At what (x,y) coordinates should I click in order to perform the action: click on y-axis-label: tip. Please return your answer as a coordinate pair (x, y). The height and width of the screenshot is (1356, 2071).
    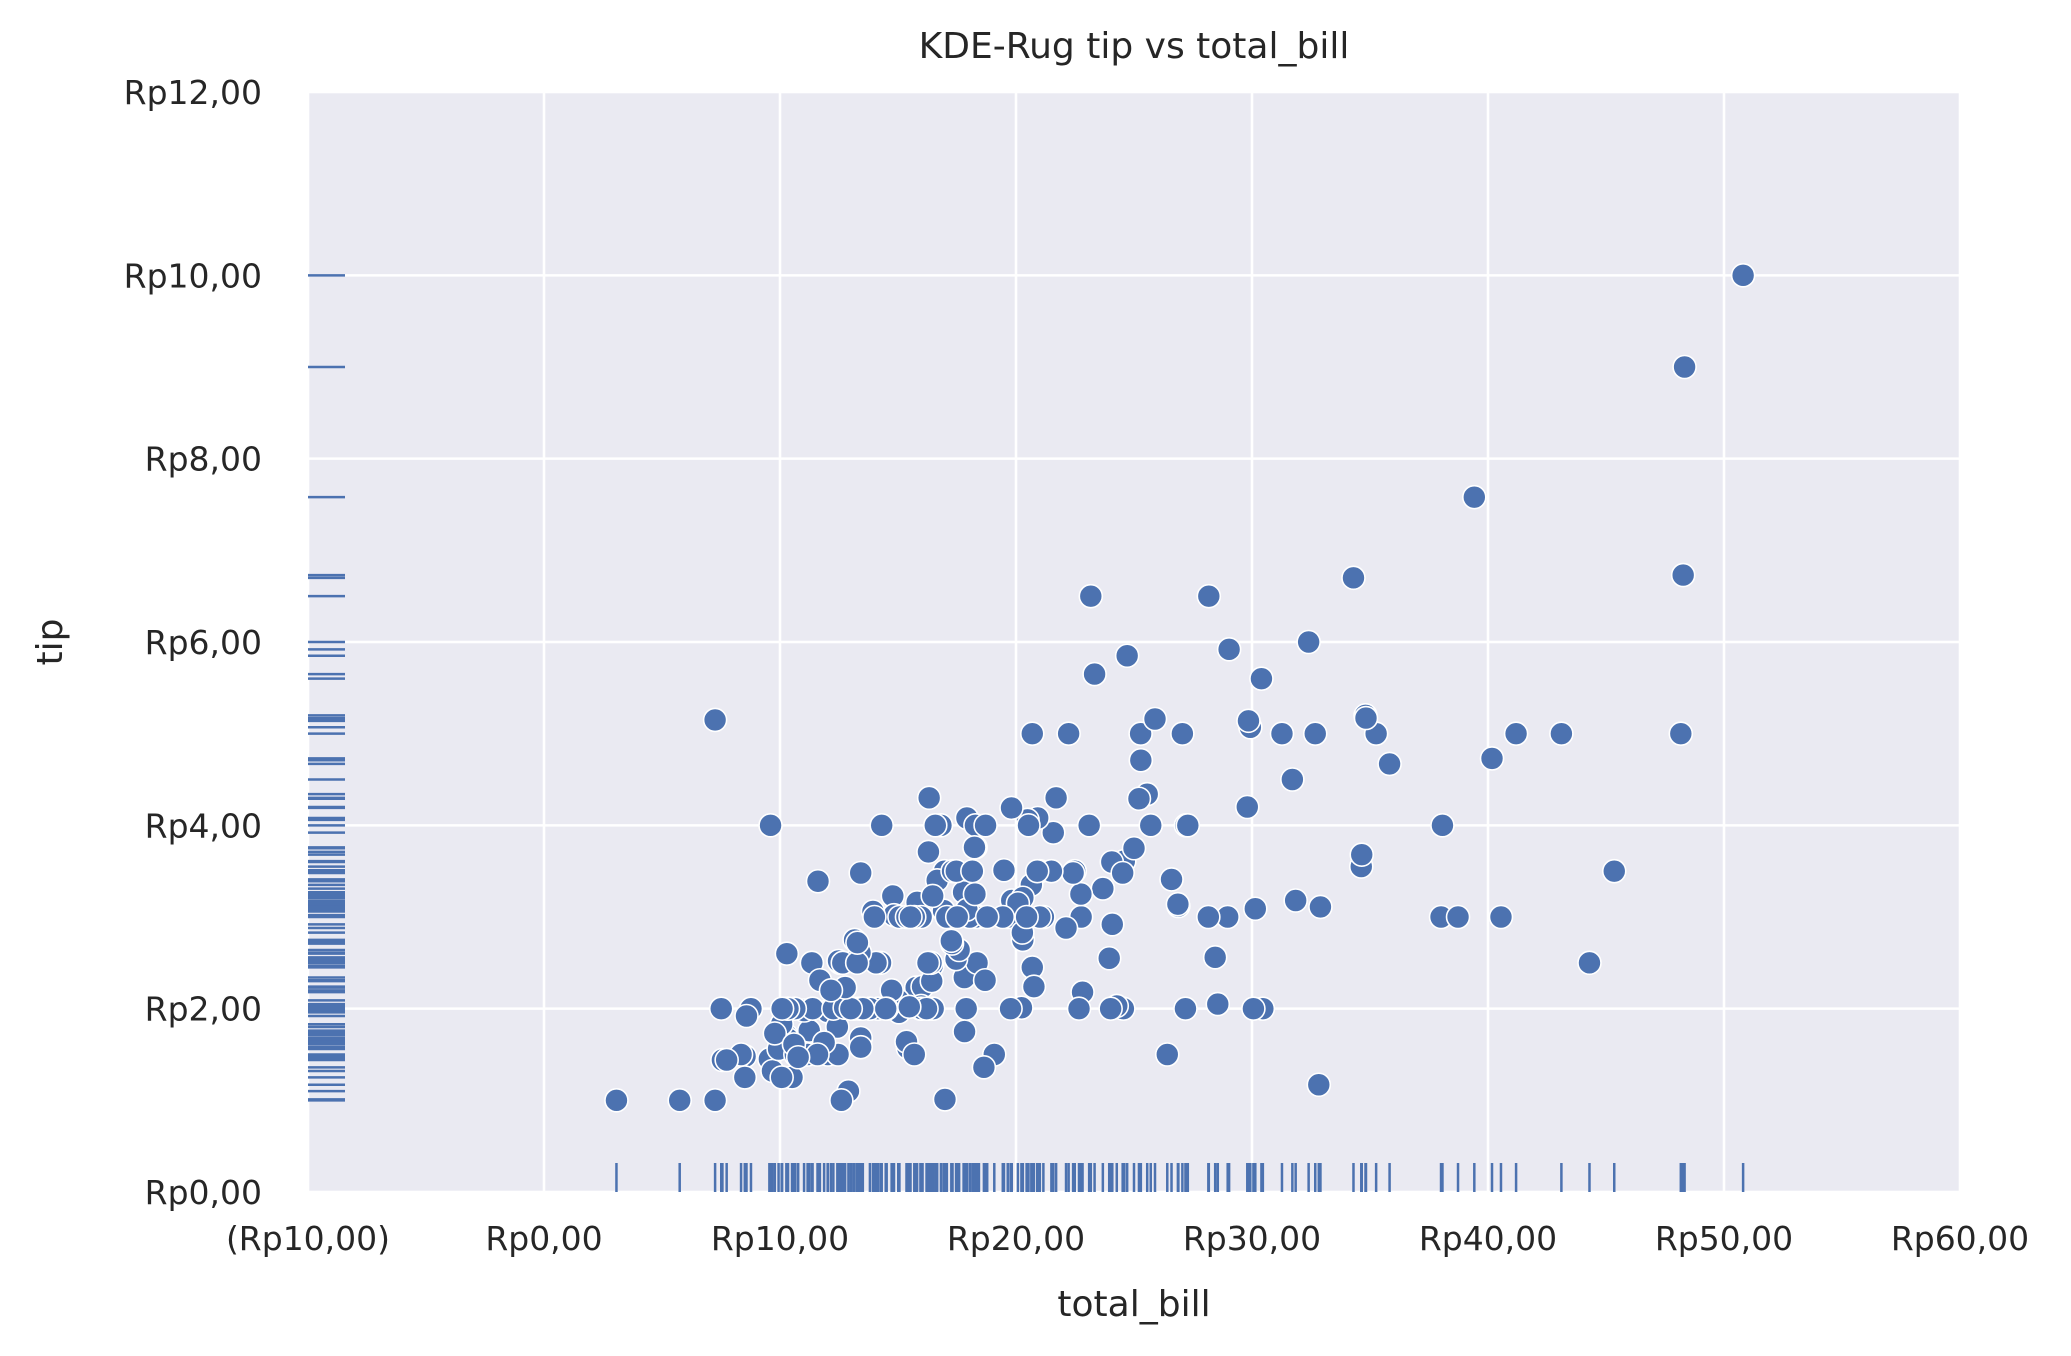
    Looking at the image, I should click on (50, 642).